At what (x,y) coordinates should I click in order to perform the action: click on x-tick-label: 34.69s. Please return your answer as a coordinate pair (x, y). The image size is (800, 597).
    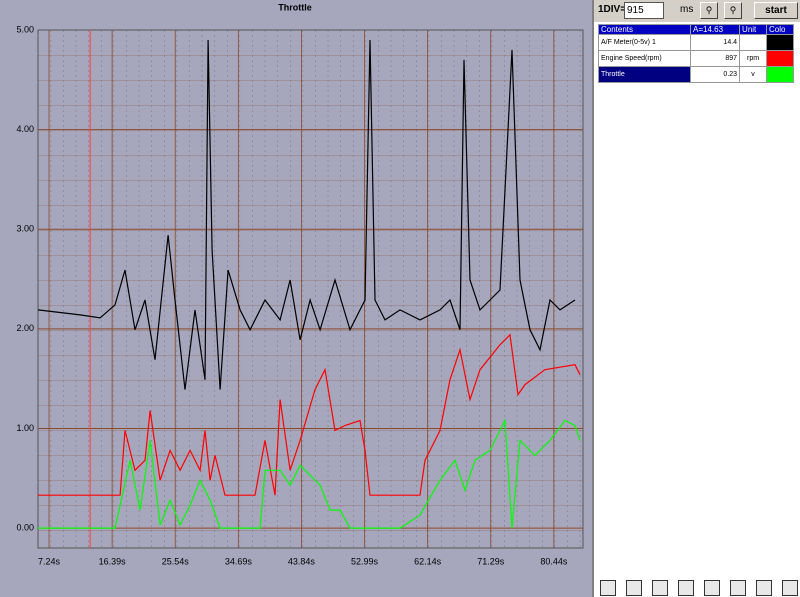
    Looking at the image, I should click on (239, 561).